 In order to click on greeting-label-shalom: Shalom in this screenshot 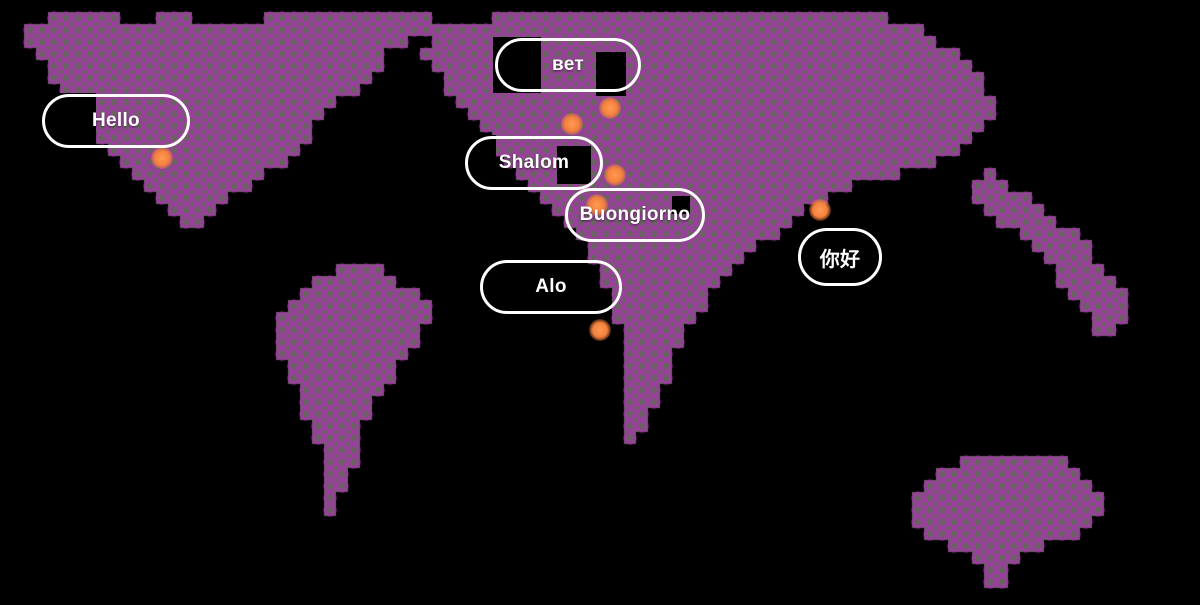, I will do `click(534, 163)`.